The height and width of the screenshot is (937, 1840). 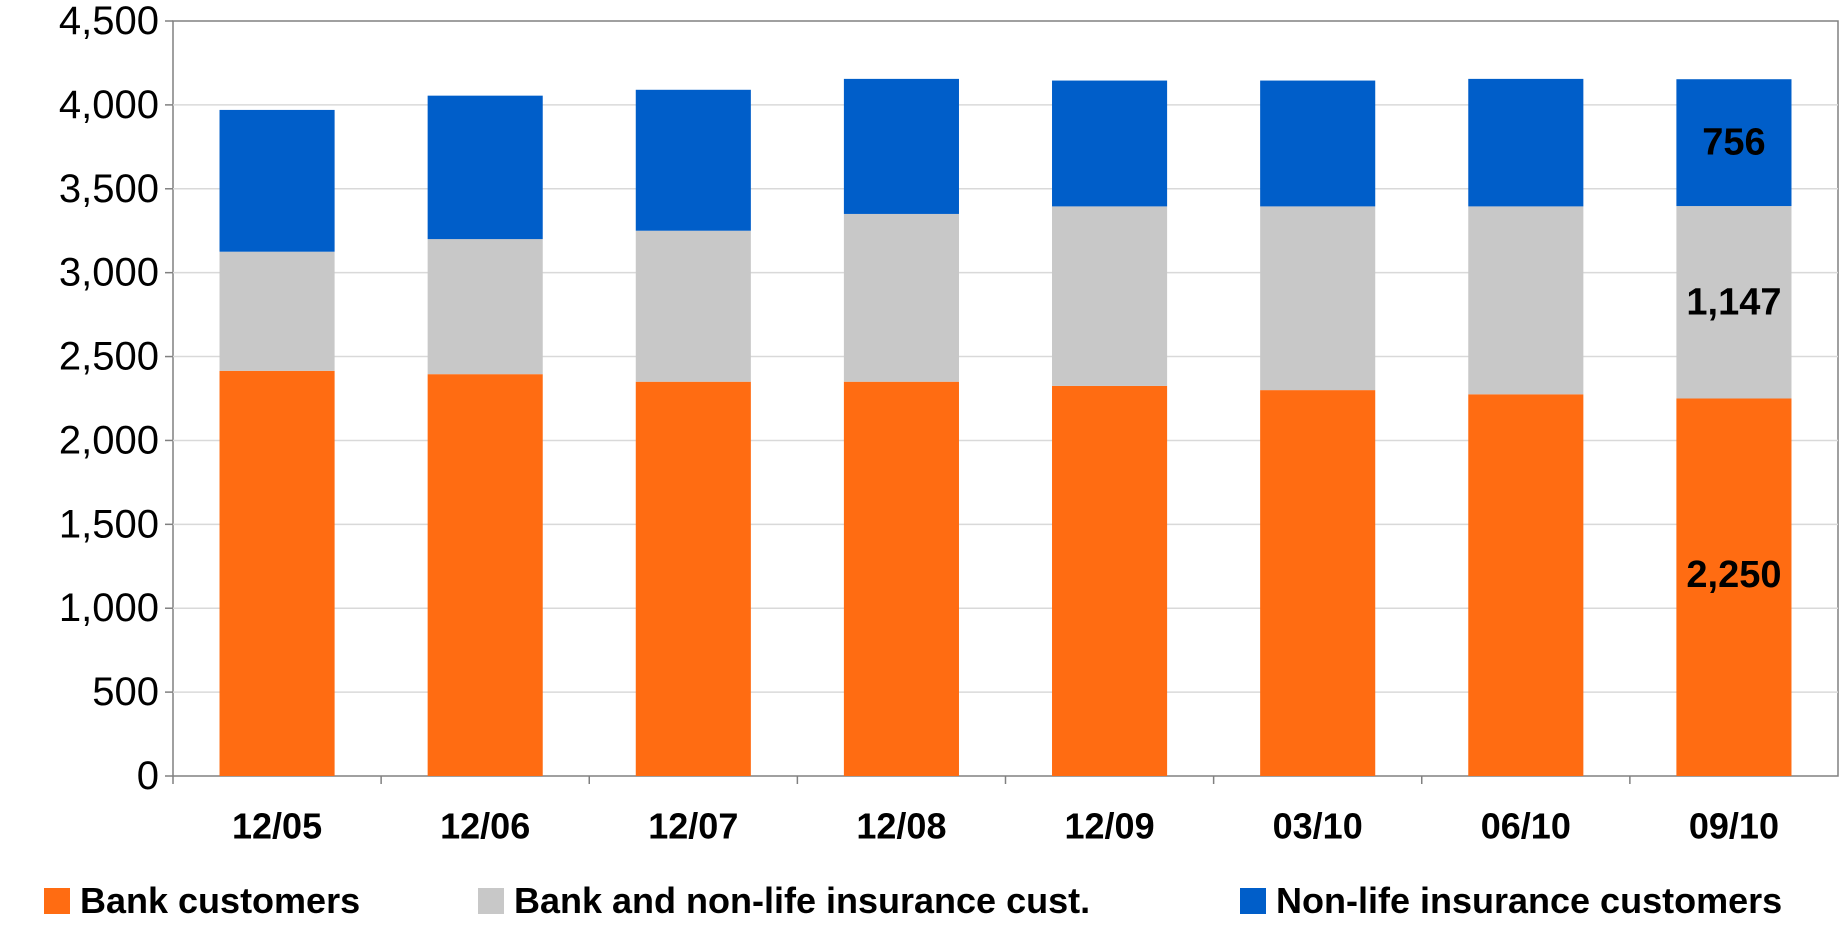 I want to click on x-tick-label: 12/06, so click(x=485, y=826).